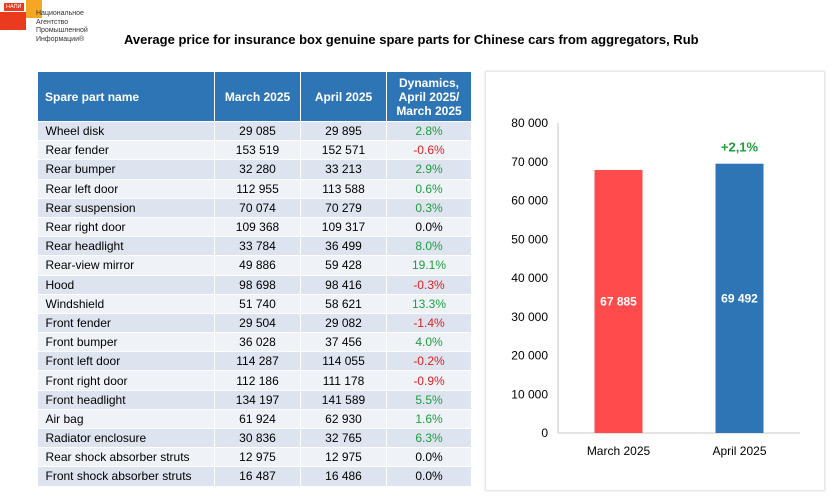 Image resolution: width=832 pixels, height=499 pixels. I want to click on y-tick-label: 50 000, so click(529, 239).